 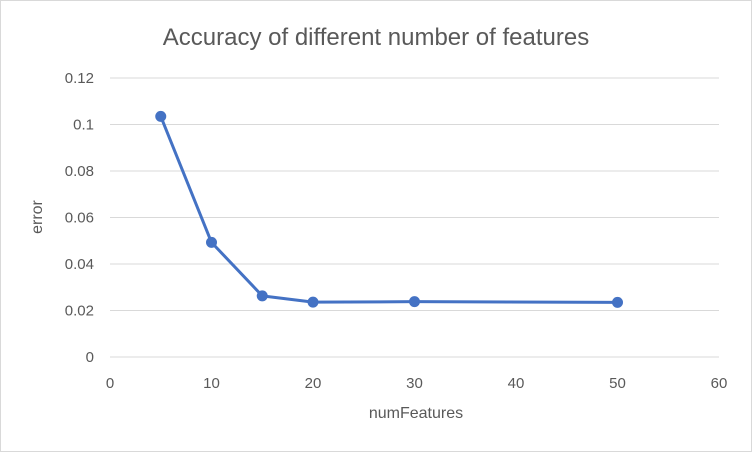 I want to click on y-axis-tick-labels: 0 0.02 0.04 0.06 0.08 0.1 0.12, so click(x=79, y=218).